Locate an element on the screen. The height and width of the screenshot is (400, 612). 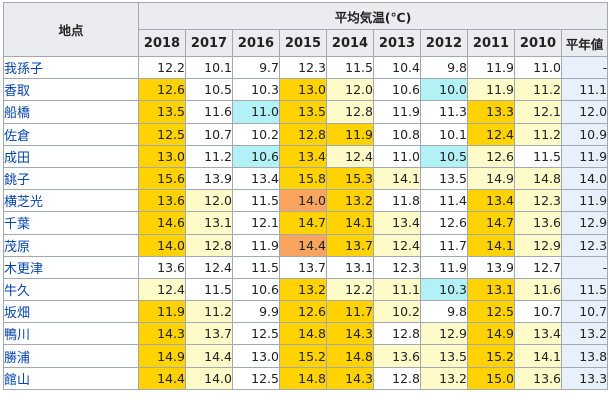
station-link: 横芝光 is located at coordinates (71, 201).